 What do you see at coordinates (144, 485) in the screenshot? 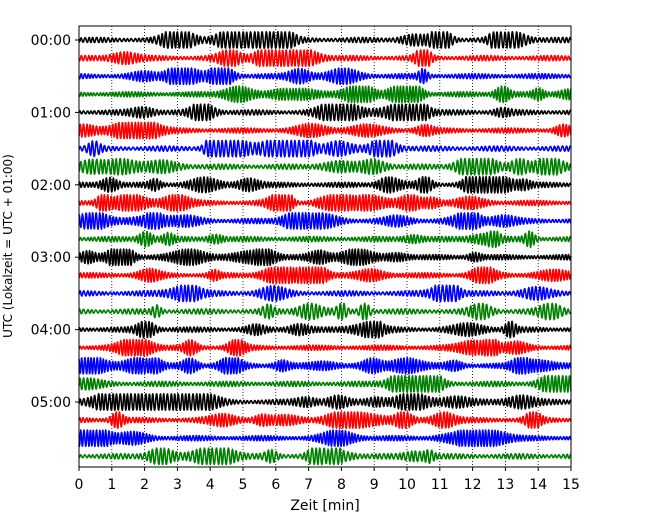
I see `x-tick-label: 2` at bounding box center [144, 485].